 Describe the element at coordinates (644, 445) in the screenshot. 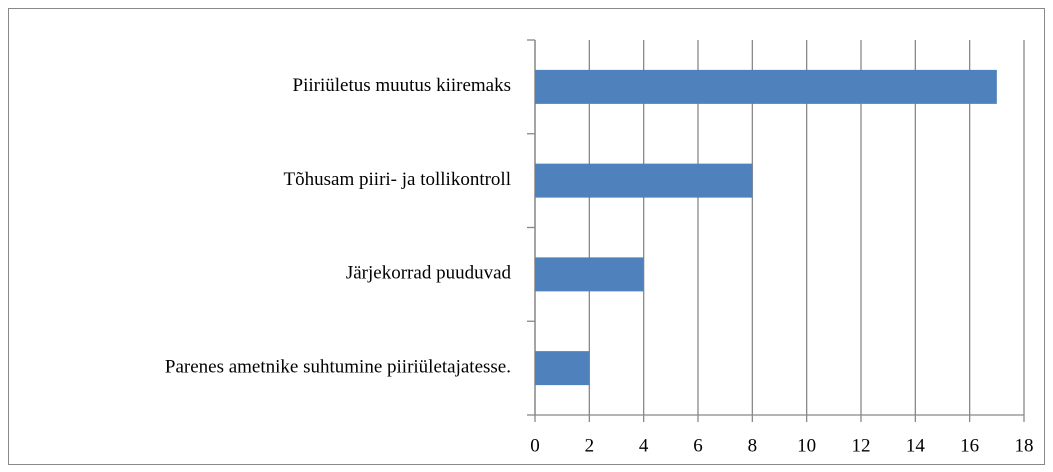

I see `x-tick-label: 4` at that location.